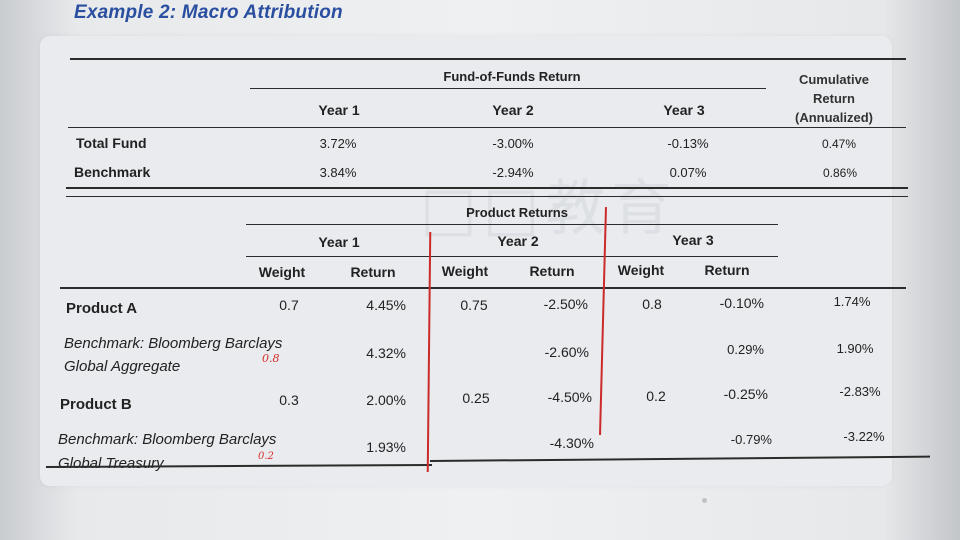 This screenshot has height=540, width=960. What do you see at coordinates (745, 394) in the screenshot?
I see `product-b-y3-return: -0.25%` at bounding box center [745, 394].